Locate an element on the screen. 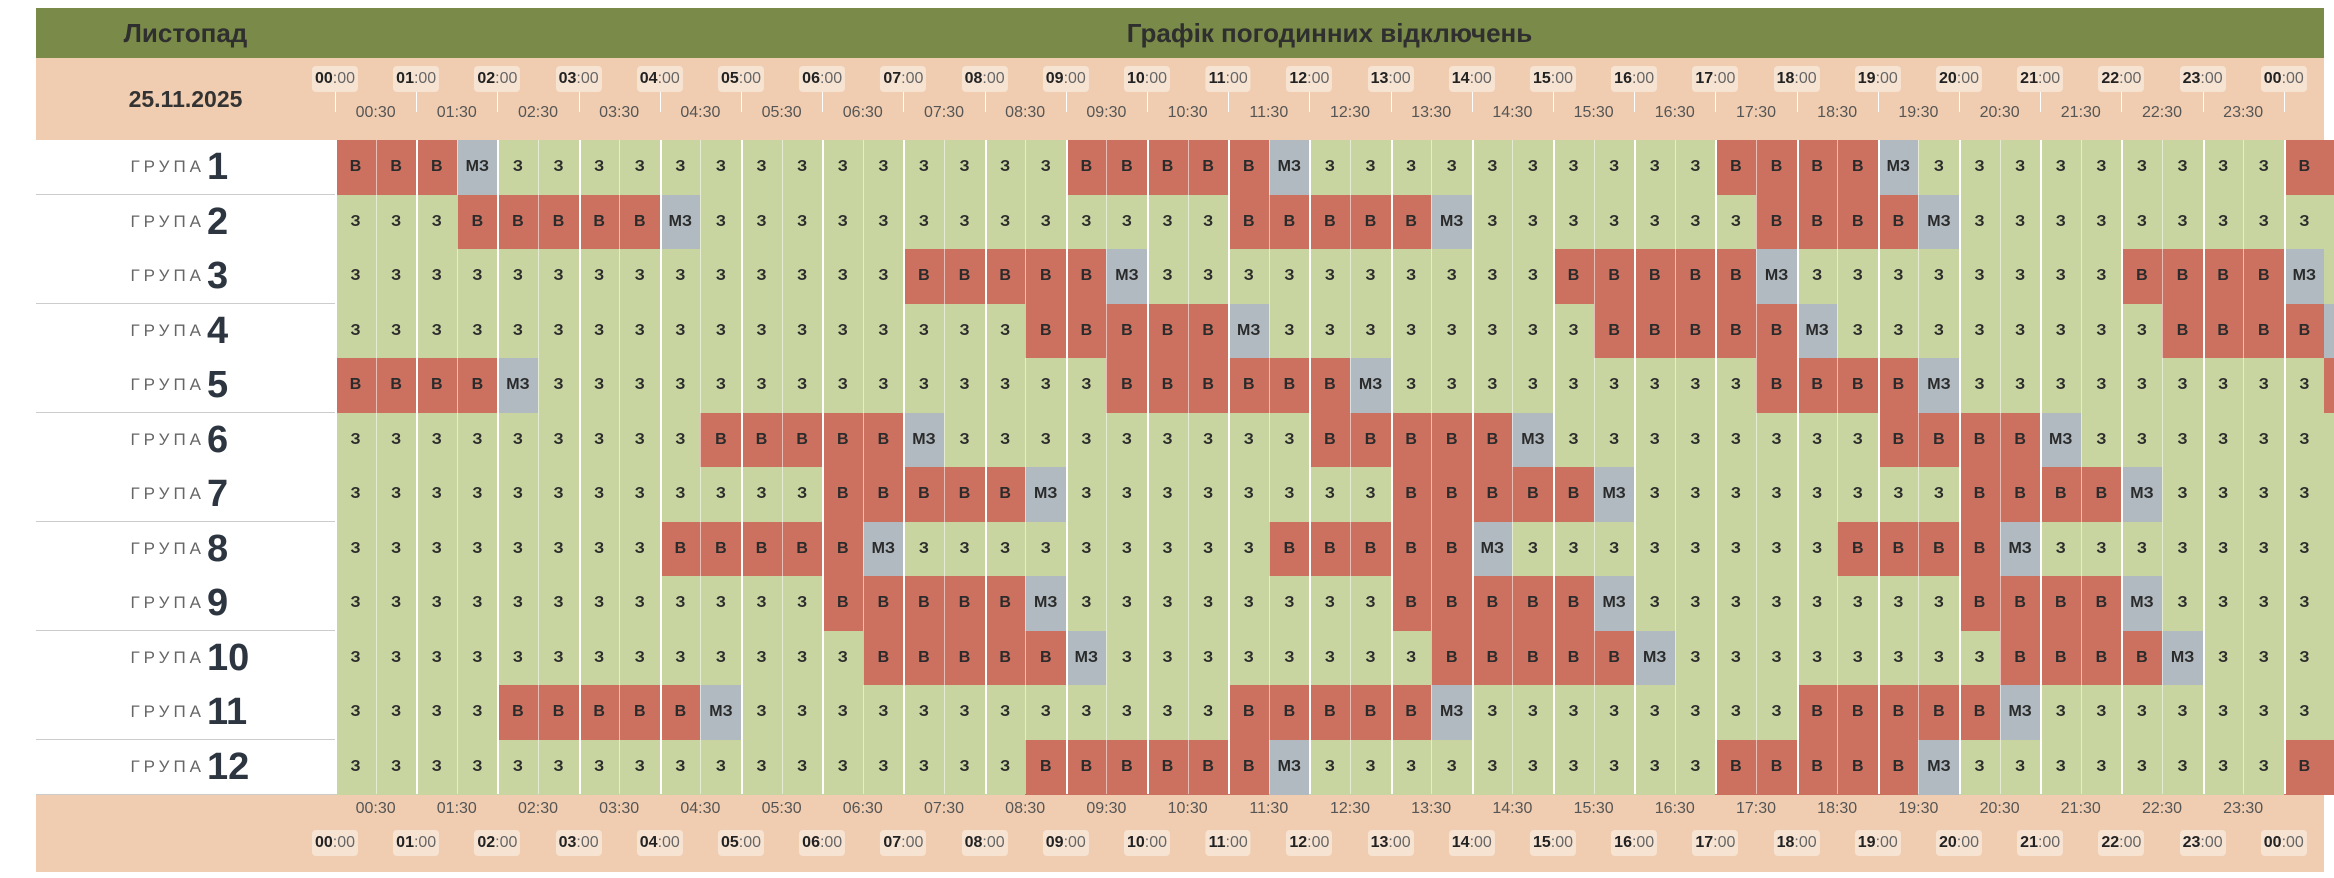 The width and height of the screenshot is (2334, 878). hour-label-top: 11:00 is located at coordinates (1228, 79).